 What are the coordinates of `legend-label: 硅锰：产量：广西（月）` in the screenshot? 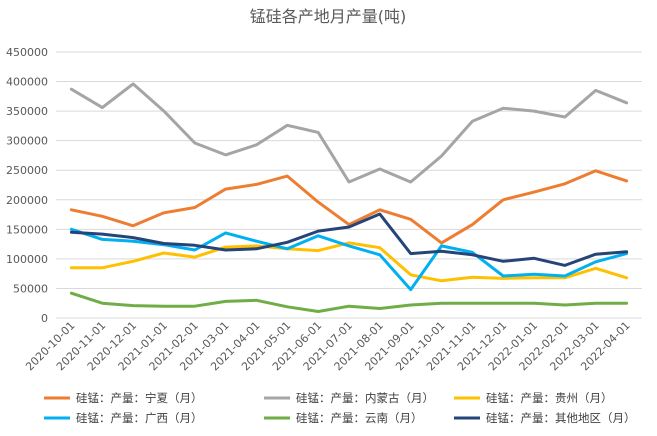 It's located at (139, 418).